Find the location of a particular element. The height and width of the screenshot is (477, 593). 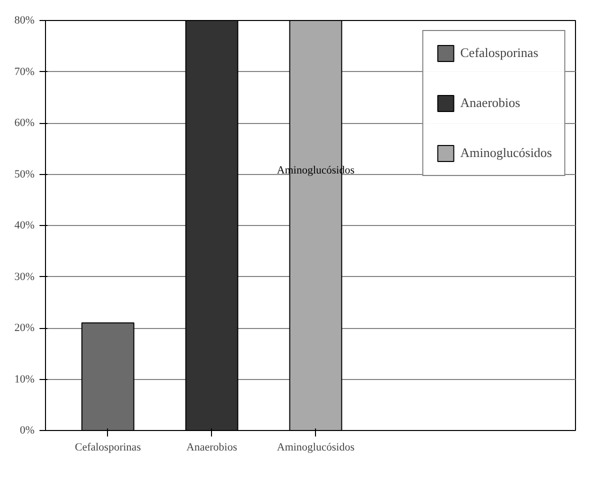

y-tick-label: 10% is located at coordinates (24, 379).